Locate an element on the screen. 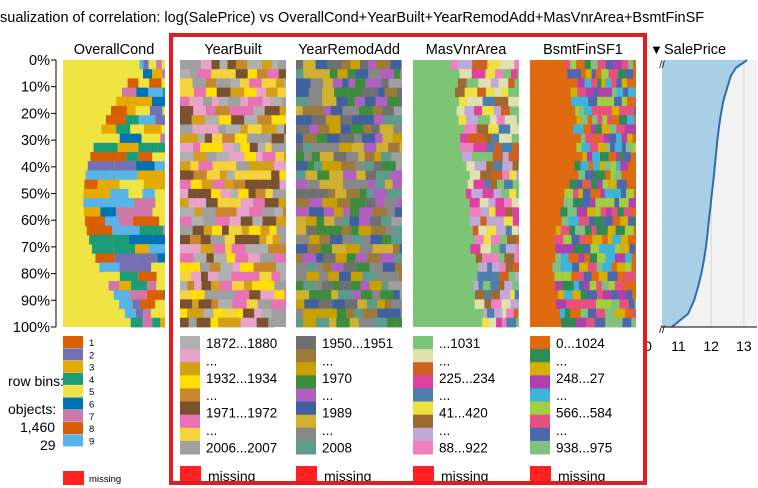  legend-label: 1872...1880 is located at coordinates (241, 343).